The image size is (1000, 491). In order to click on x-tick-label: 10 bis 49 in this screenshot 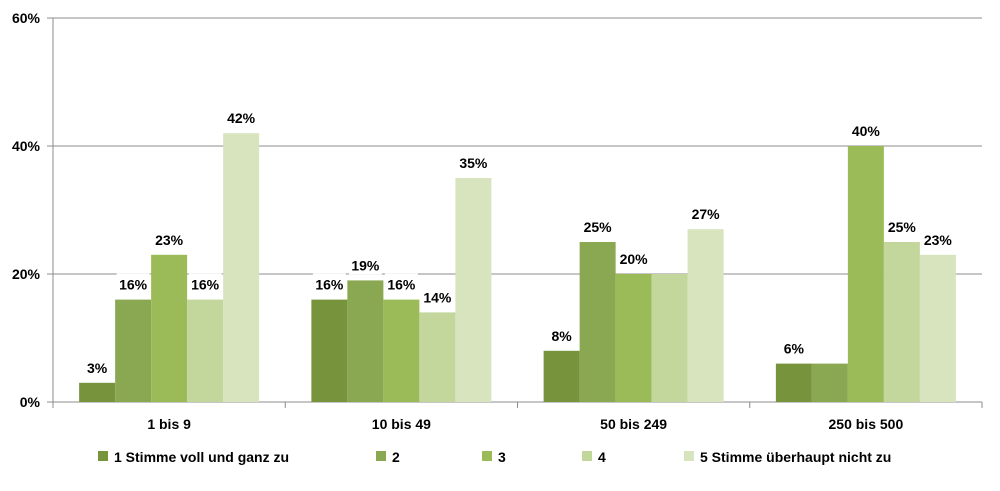, I will do `click(401, 424)`.